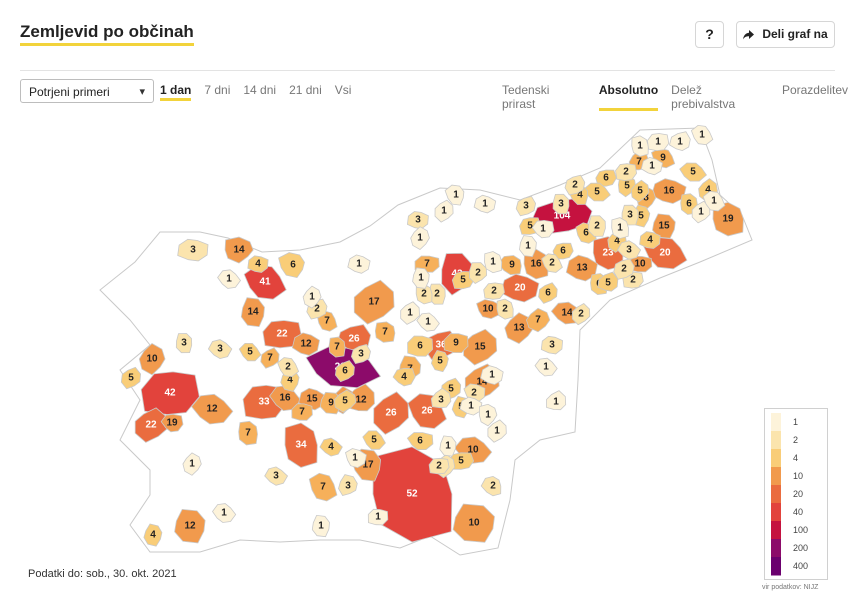 The width and height of the screenshot is (861, 616). Describe the element at coordinates (626, 172) in the screenshot. I see `municipality-123: 2` at that location.